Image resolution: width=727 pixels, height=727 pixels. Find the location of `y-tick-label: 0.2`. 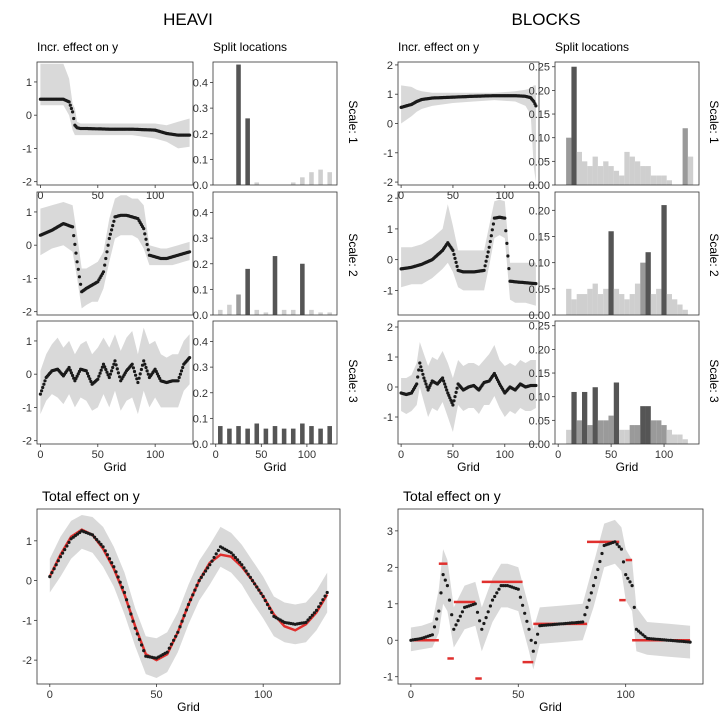

y-tick-label: 0.2 is located at coordinates (200, 394).